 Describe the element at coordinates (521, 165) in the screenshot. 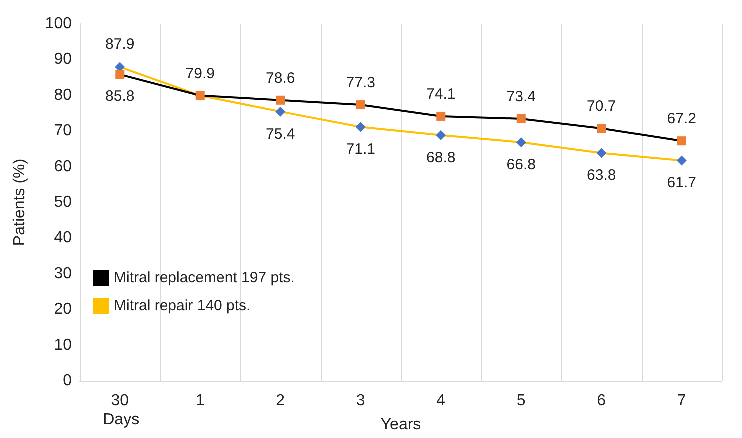

I see `data-label: 66.8` at that location.